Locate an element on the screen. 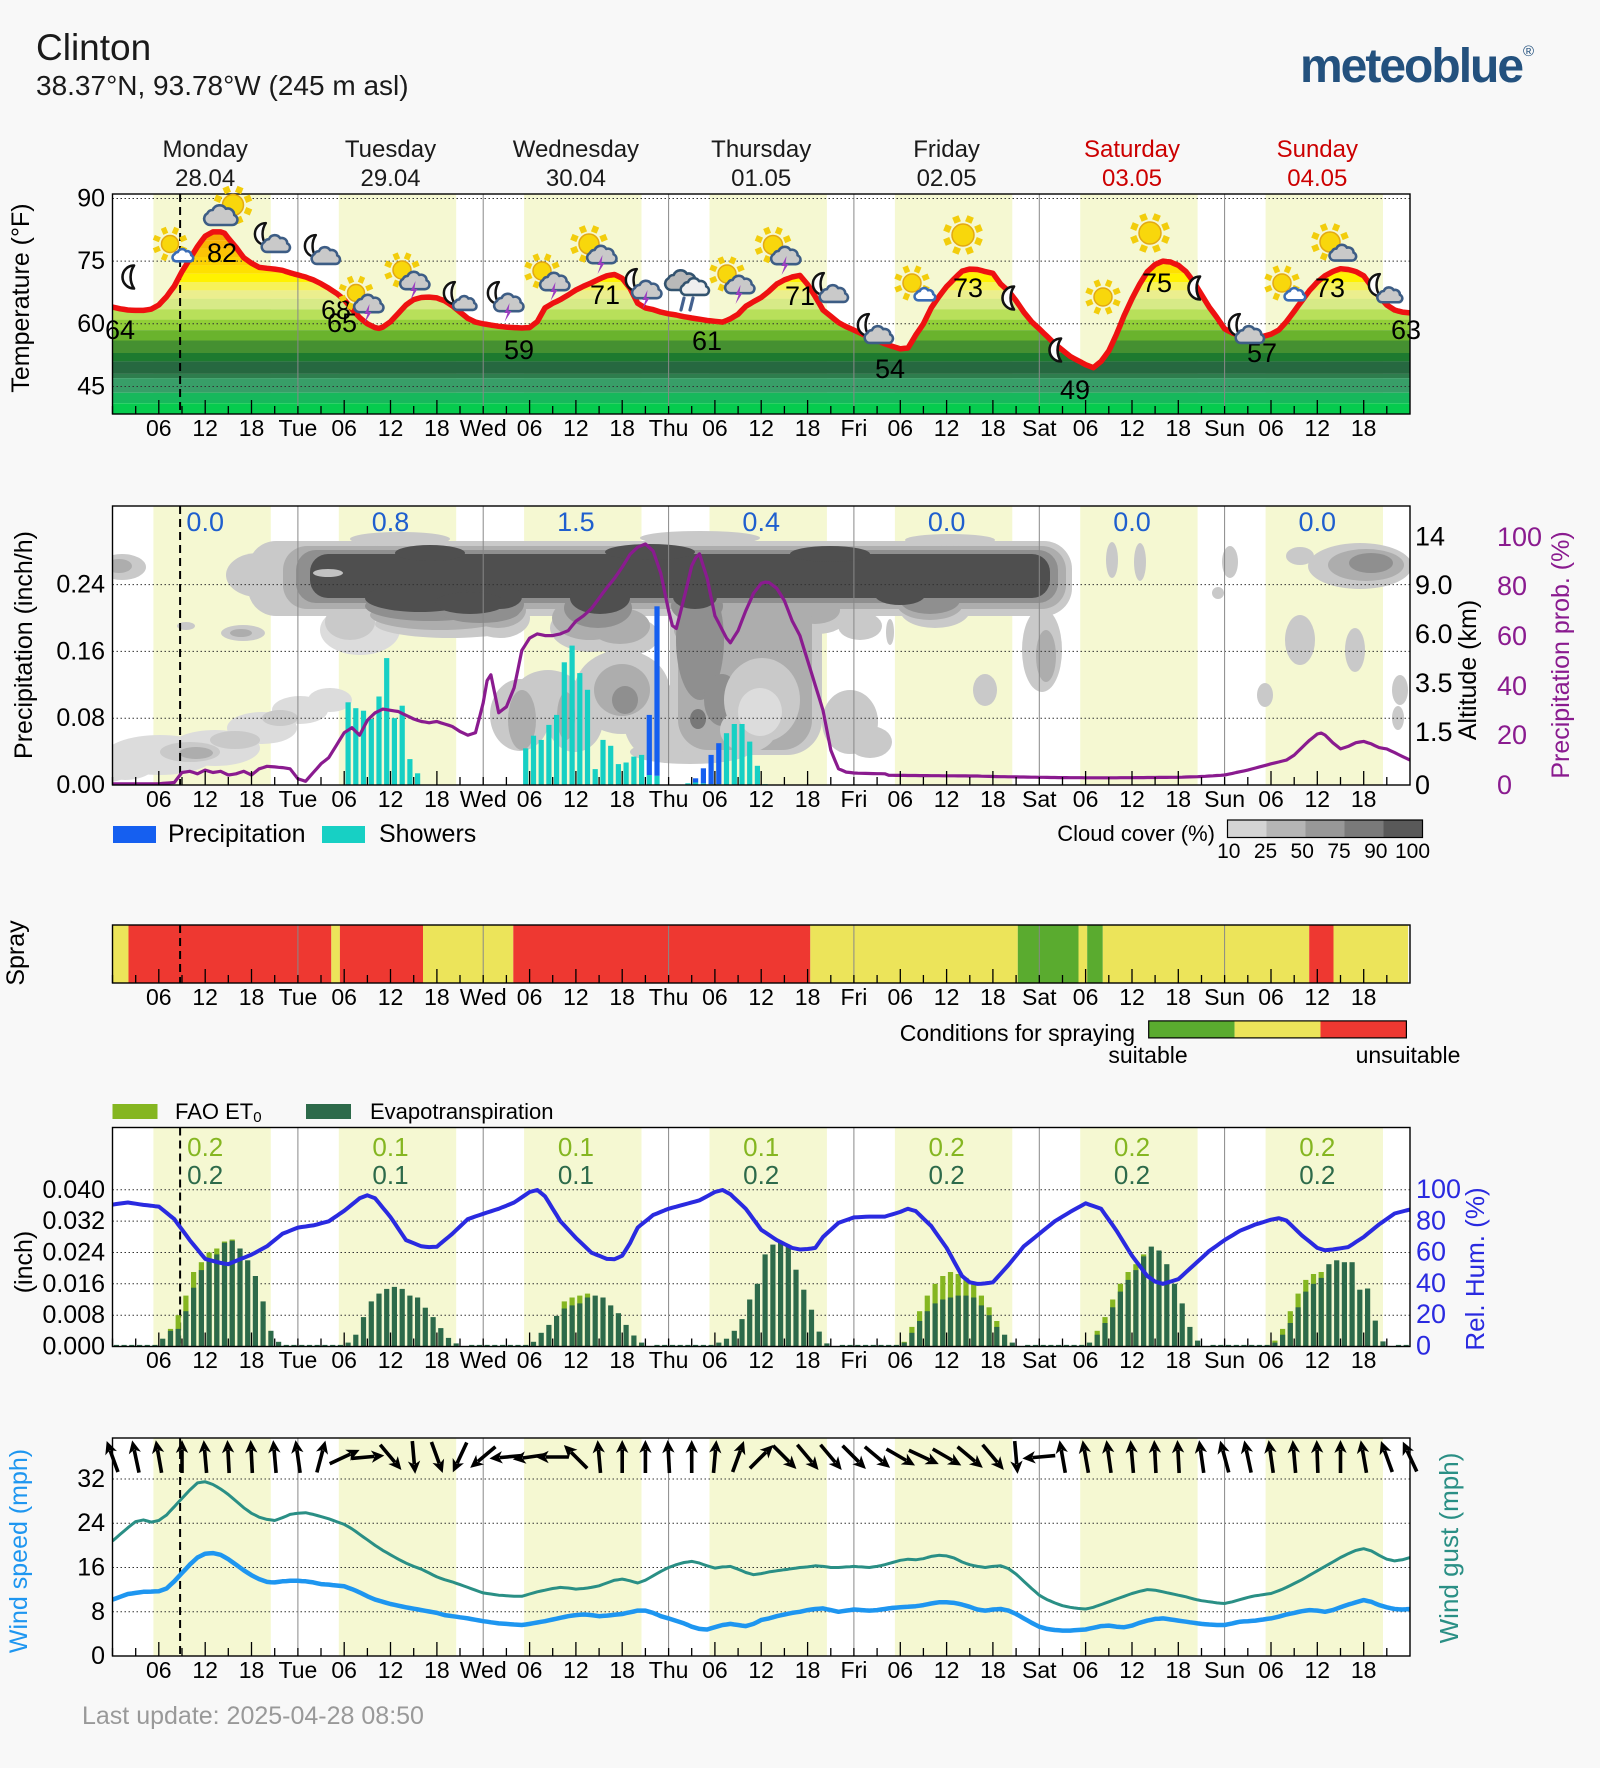 Image resolution: width=1600 pixels, height=1768 pixels. svg-text: 01.05 is located at coordinates (761, 178).